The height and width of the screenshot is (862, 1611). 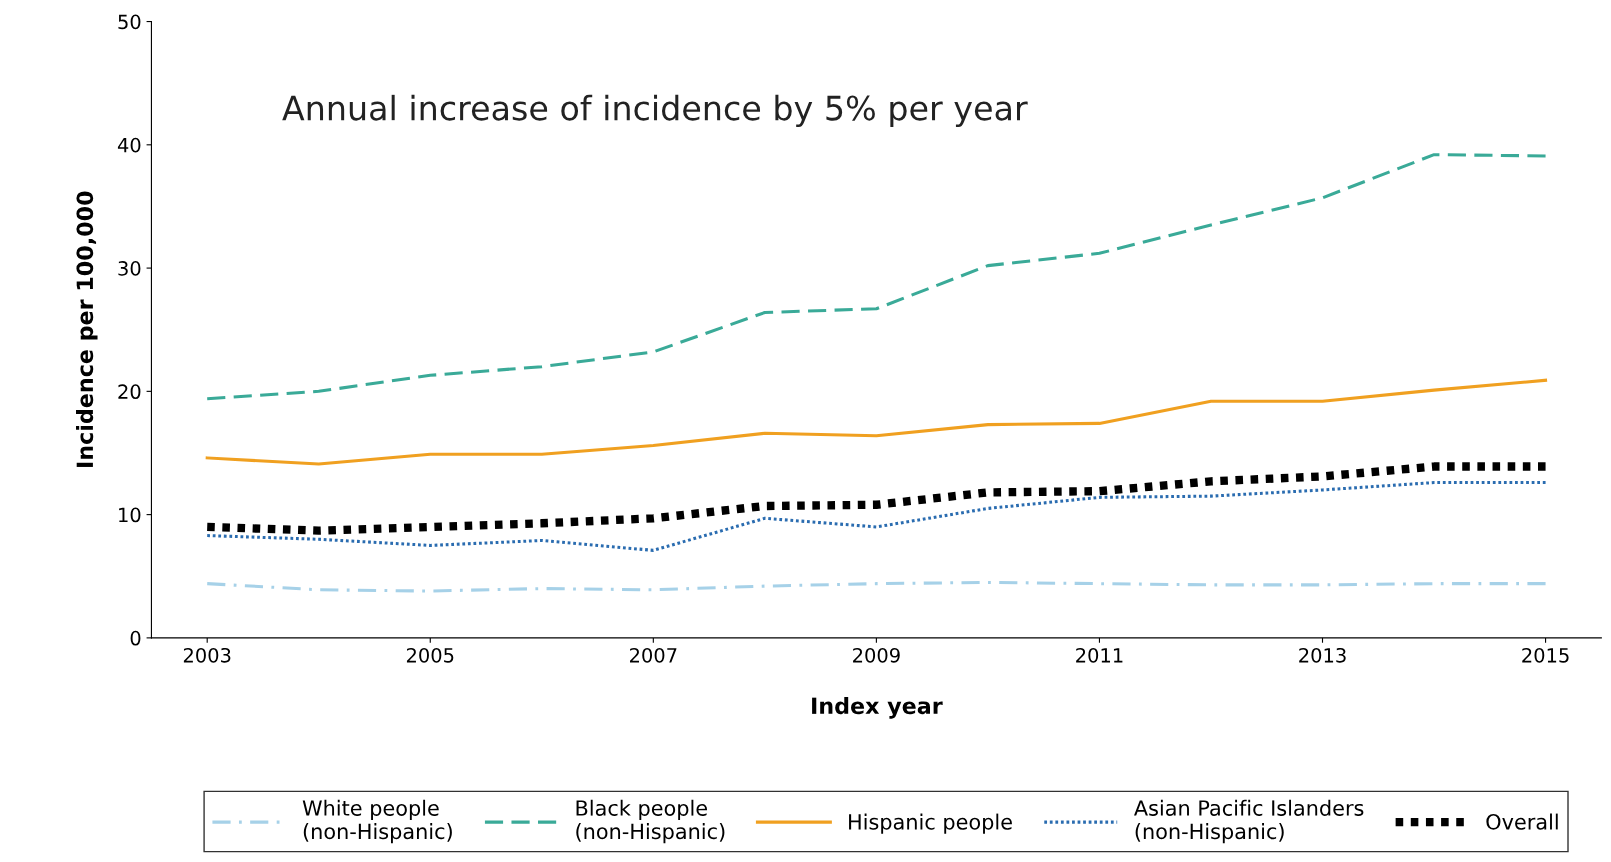 What do you see at coordinates (1099, 655) in the screenshot?
I see `x-tick-label: 2011` at bounding box center [1099, 655].